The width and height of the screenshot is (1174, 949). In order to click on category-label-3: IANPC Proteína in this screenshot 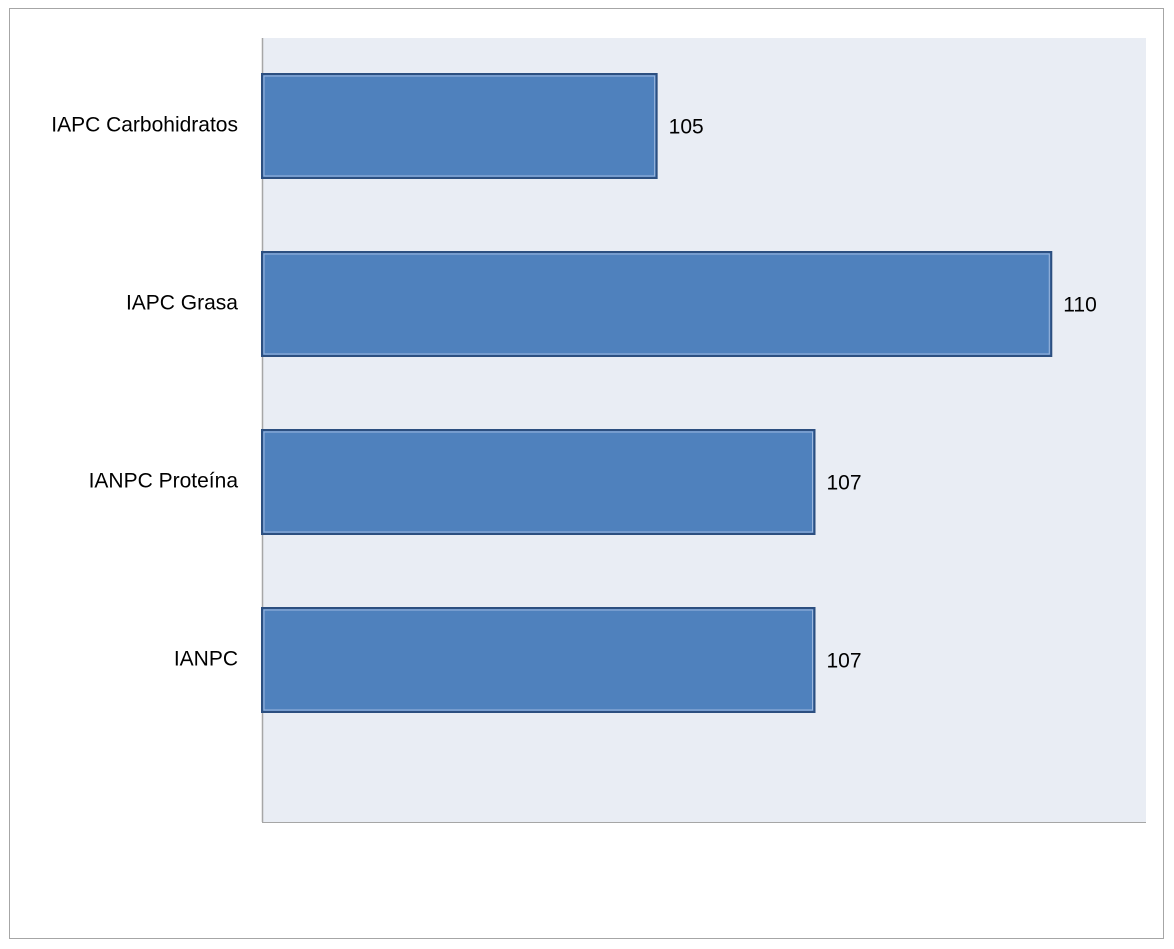, I will do `click(164, 481)`.